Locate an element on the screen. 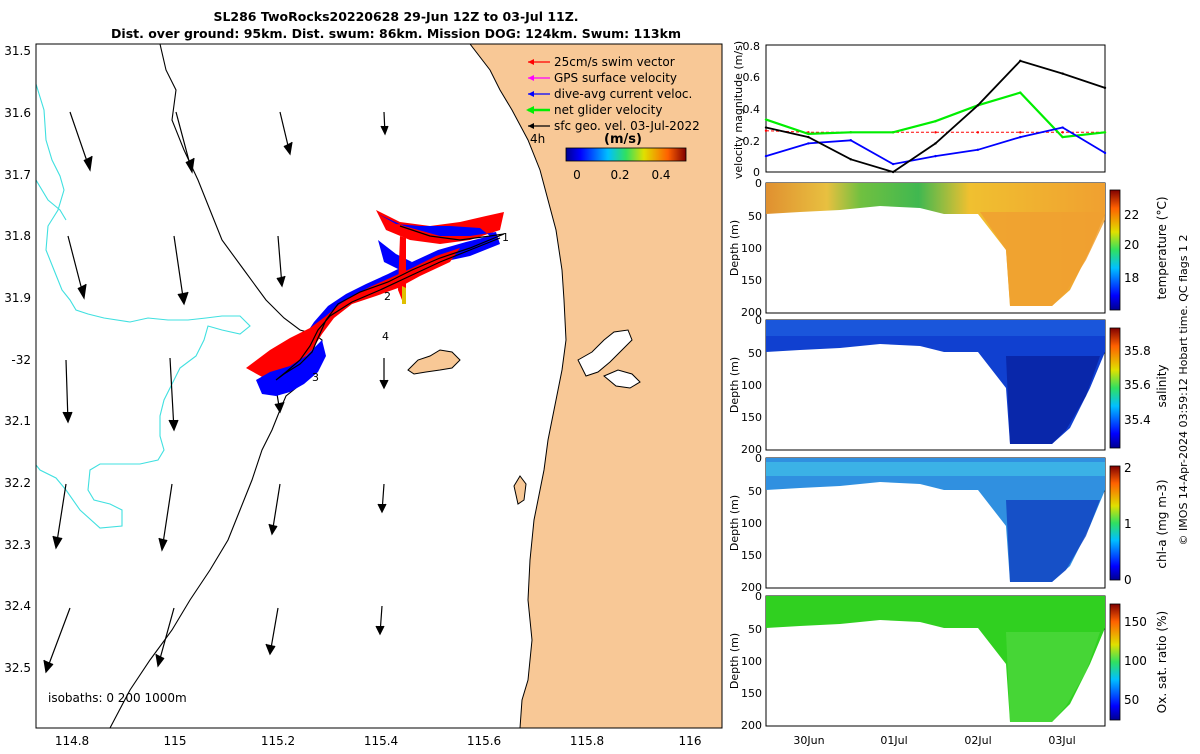 The width and height of the screenshot is (1200, 754). map-colorbar: 0 0.2 0.4 is located at coordinates (626, 164).